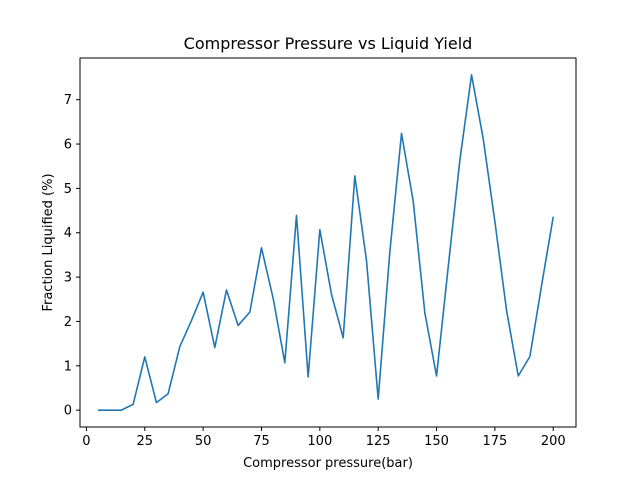 The image size is (640, 480). I want to click on x-tick-label: 125, so click(378, 441).